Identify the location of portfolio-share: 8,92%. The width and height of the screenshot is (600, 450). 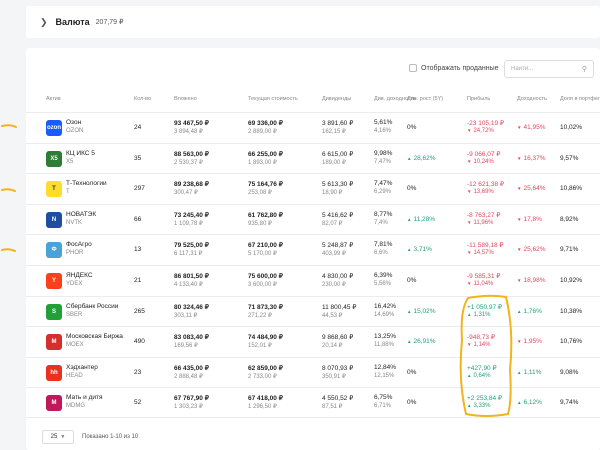
(569, 219).